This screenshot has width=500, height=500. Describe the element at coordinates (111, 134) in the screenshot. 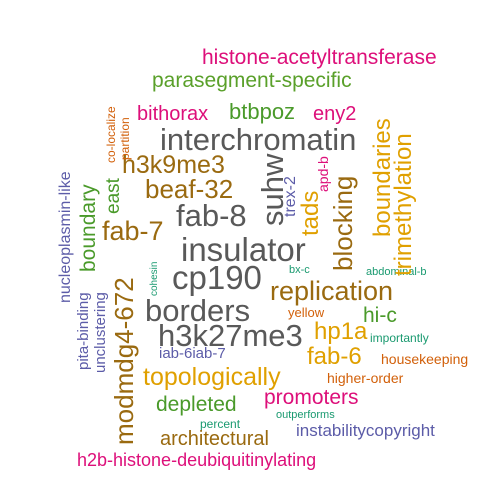

I see `word-co-localize: co-localize` at that location.